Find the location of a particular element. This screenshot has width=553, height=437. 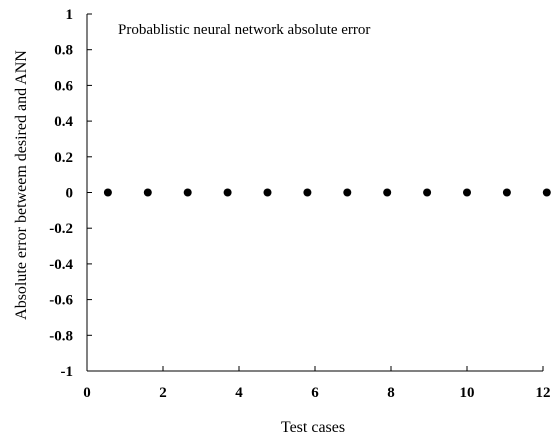

y-axis-title: Absolute error betweem desired and ANN is located at coordinates (21, 185).